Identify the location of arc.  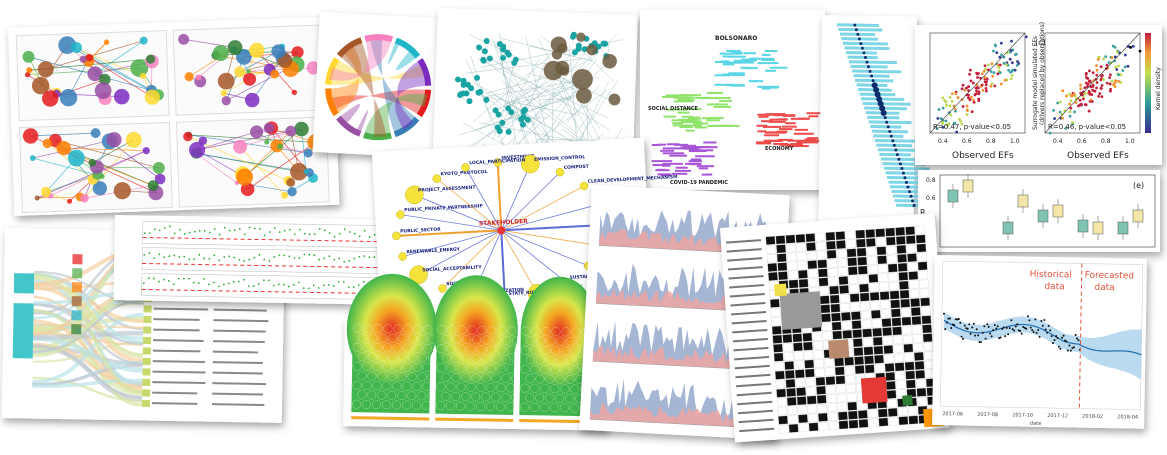
(349, 47).